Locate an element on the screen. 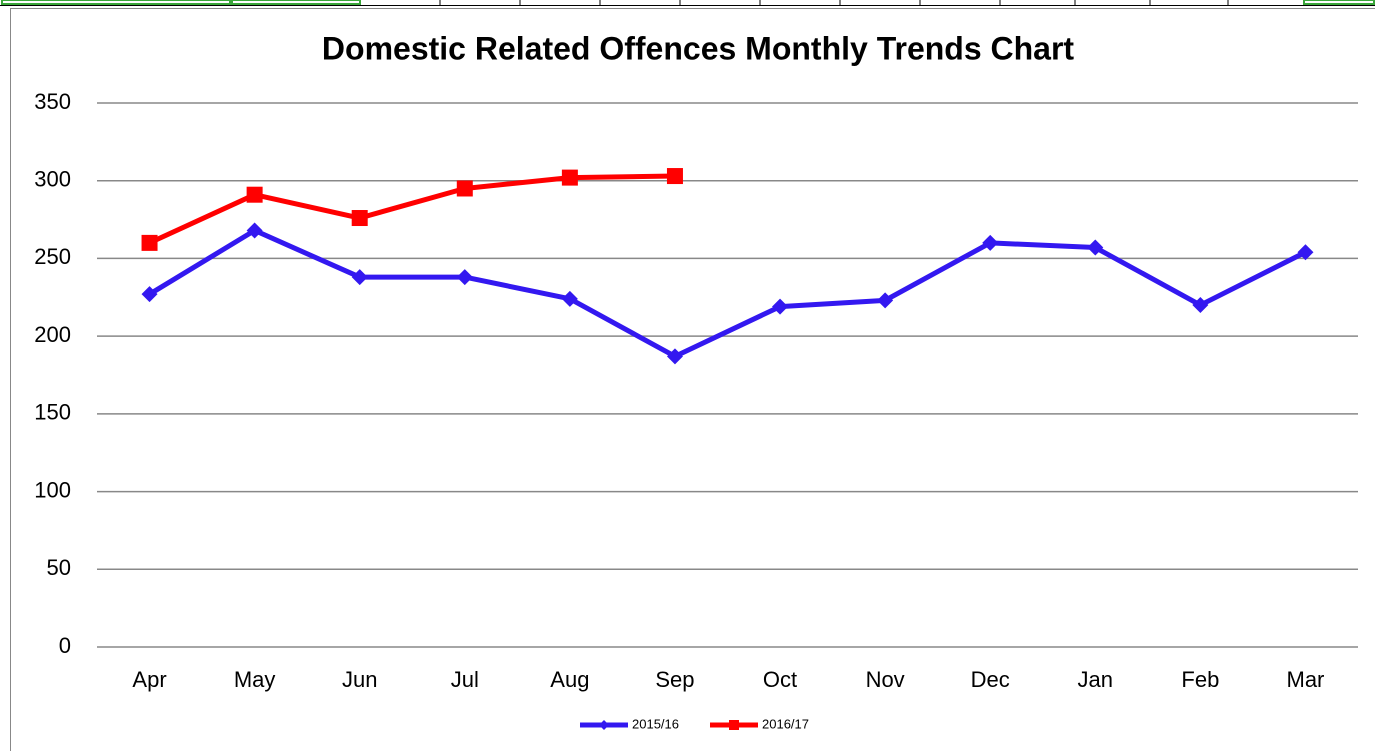 The width and height of the screenshot is (1375, 756). x-tick-label: Aug is located at coordinates (569, 679).